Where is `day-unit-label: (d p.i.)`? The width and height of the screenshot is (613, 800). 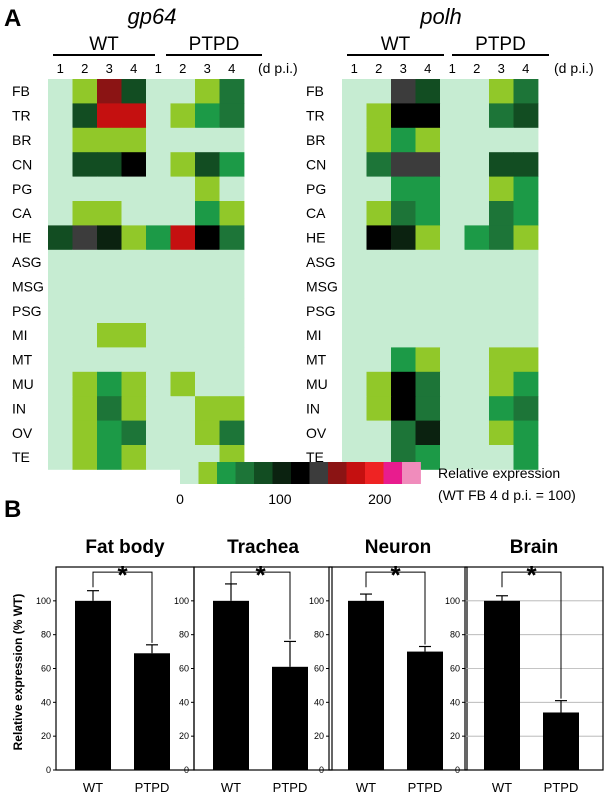 day-unit-label: (d p.i.) is located at coordinates (278, 68).